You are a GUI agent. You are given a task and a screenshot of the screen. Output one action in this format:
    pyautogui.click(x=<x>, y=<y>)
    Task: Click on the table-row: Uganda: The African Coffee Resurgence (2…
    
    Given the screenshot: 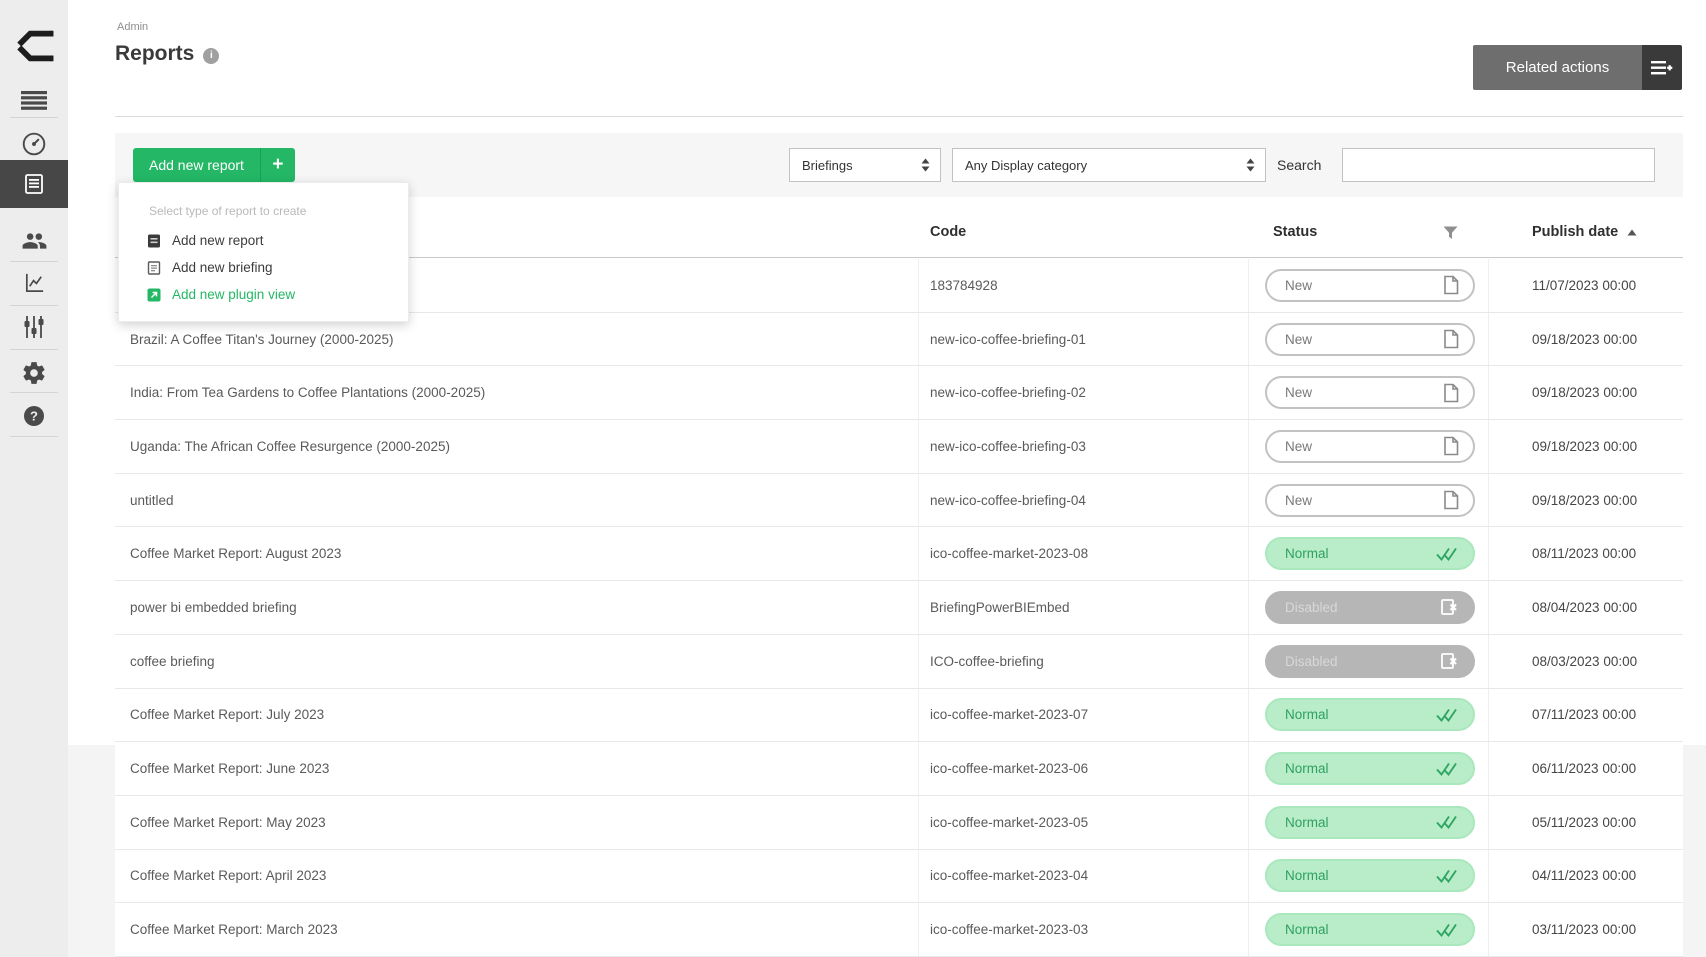 What is the action you would take?
    pyautogui.click(x=899, y=447)
    